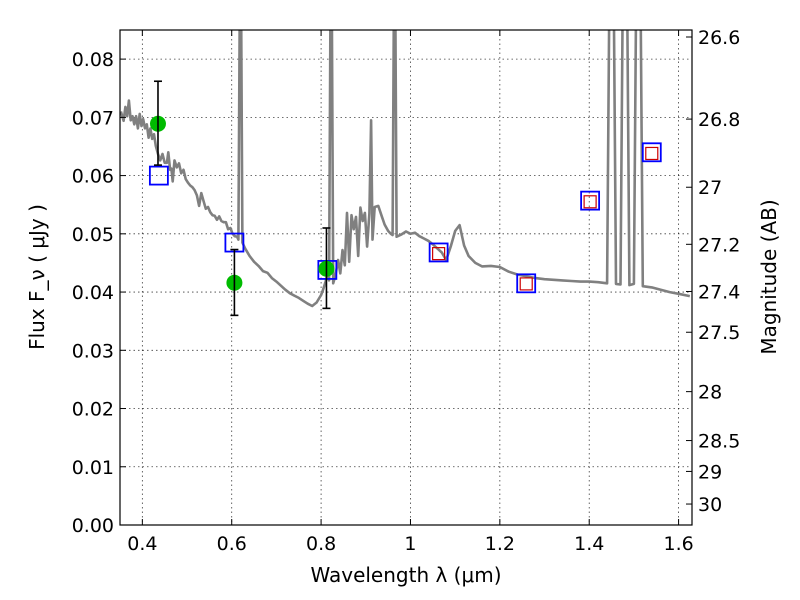 This screenshot has width=800, height=600. I want to click on y-tick-label: 0.05, so click(93, 235).